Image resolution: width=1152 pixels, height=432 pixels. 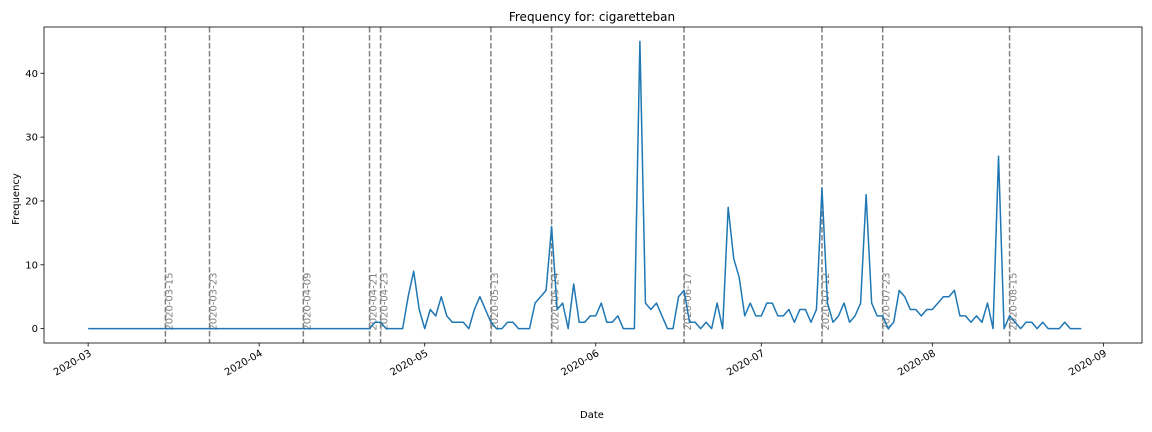 I want to click on event-line-label: 2020-07-23, so click(x=887, y=302).